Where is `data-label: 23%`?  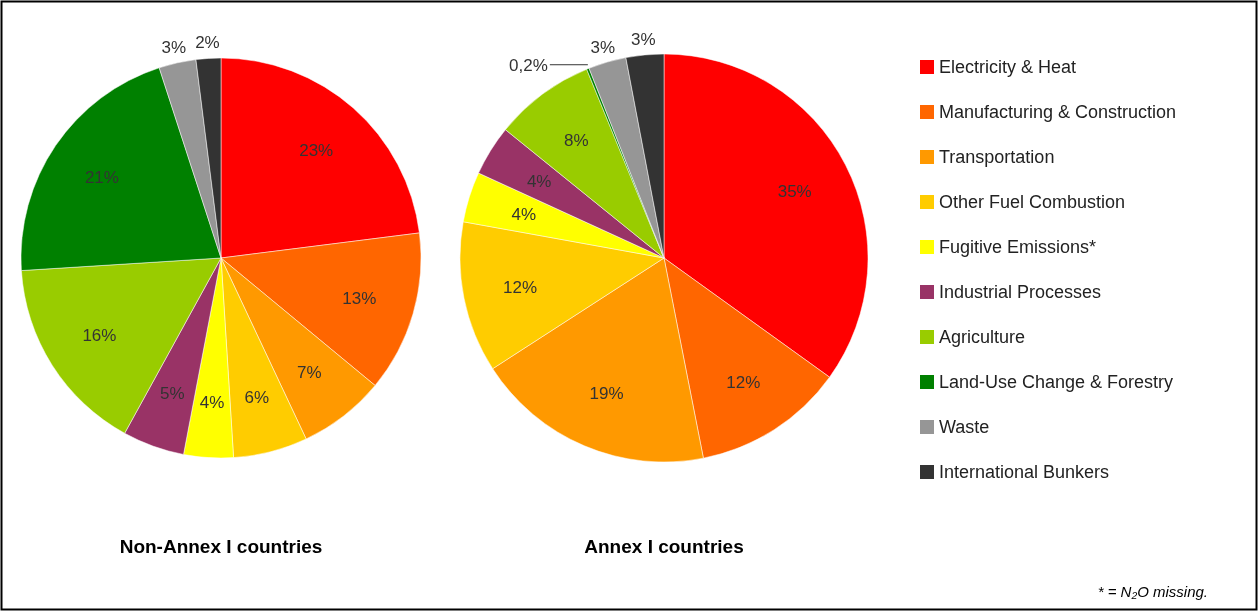 data-label: 23% is located at coordinates (316, 150).